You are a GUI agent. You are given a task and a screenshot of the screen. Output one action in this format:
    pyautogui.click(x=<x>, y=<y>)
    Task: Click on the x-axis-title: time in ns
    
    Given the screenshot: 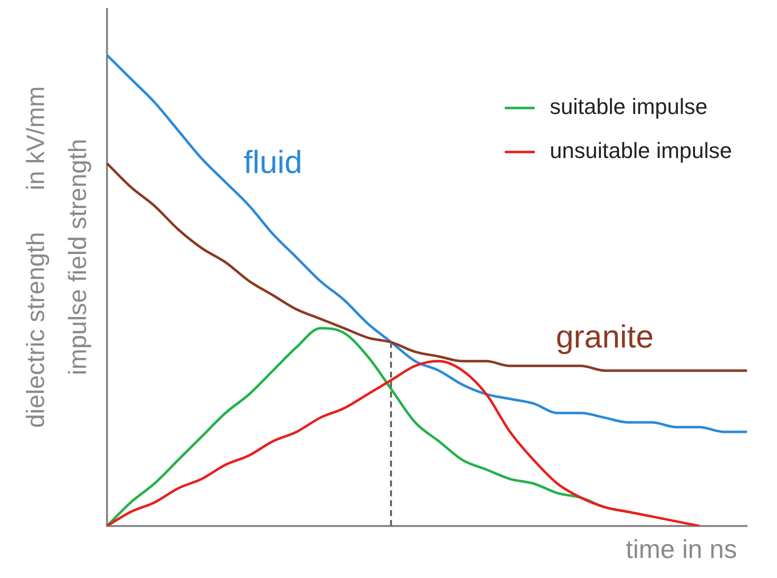 What is the action you would take?
    pyautogui.click(x=681, y=549)
    